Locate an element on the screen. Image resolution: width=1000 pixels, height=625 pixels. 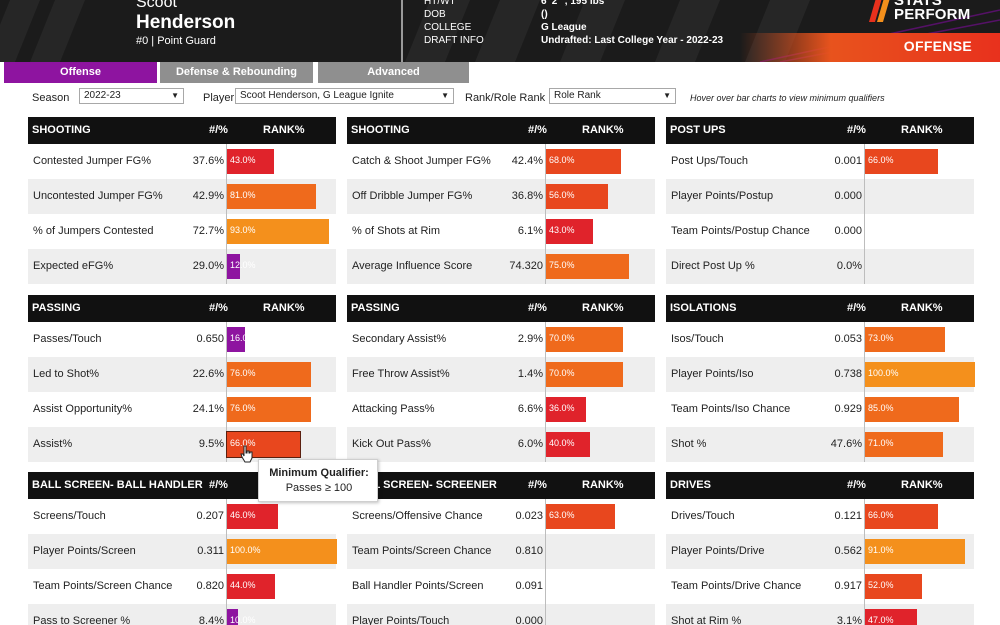
stat-label: Pass to Screener % is located at coordinates (82, 620).